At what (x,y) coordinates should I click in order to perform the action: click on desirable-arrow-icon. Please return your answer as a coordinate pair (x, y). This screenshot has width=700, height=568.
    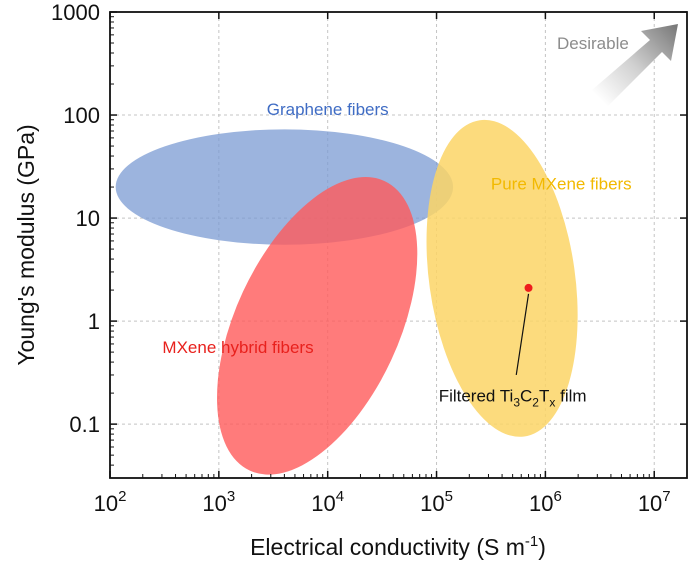
    Looking at the image, I should click on (635, 65).